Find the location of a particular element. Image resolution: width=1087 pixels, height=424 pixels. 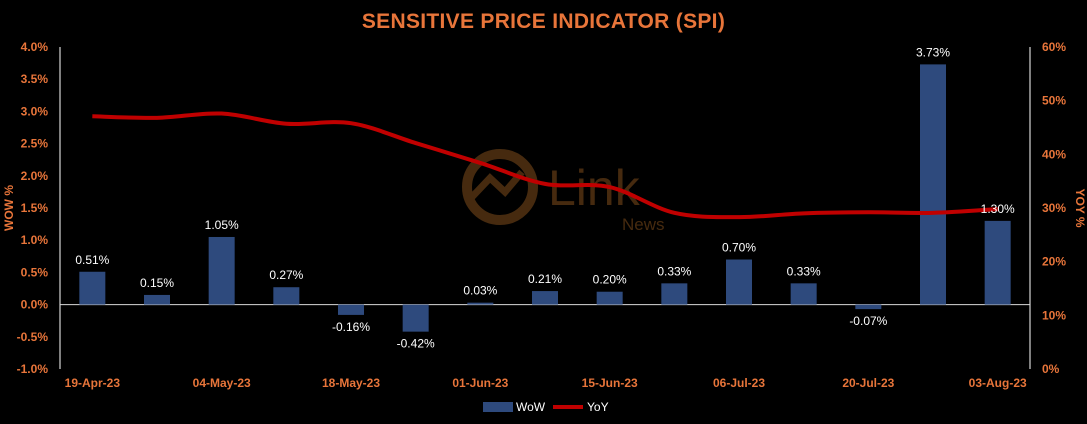

y-right-tick-label: 50% is located at coordinates (1054, 101).